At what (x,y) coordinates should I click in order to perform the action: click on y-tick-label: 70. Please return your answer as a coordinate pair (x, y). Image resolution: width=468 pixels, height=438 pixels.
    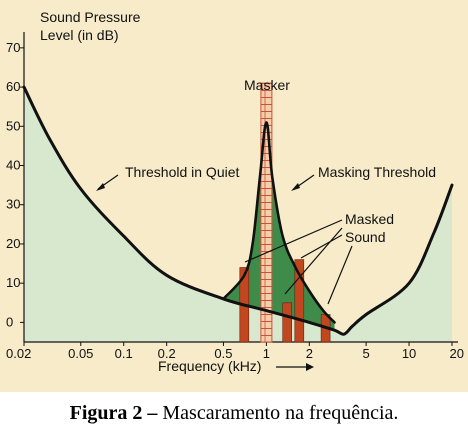
    Looking at the image, I should click on (13, 47).